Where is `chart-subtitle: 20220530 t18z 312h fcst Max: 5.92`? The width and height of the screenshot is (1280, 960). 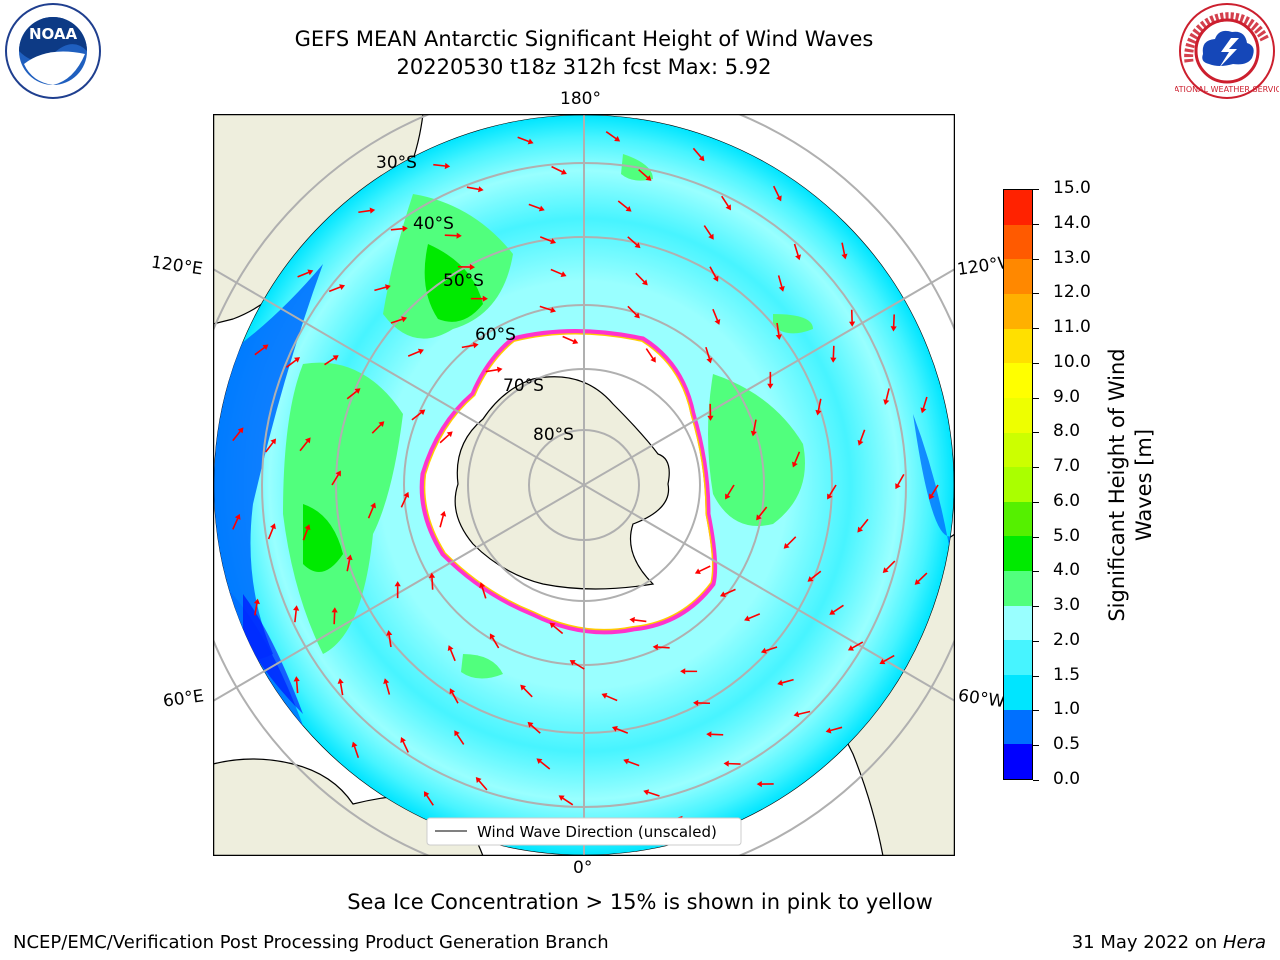 chart-subtitle: 20220530 t18z 312h fcst Max: 5.92 is located at coordinates (584, 67).